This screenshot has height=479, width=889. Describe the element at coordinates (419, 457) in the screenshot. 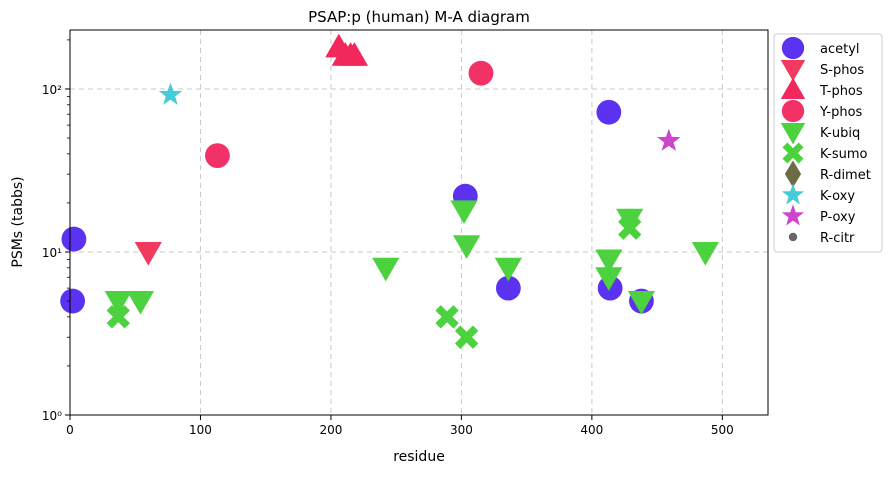

I see `x-axis-label: residue` at that location.